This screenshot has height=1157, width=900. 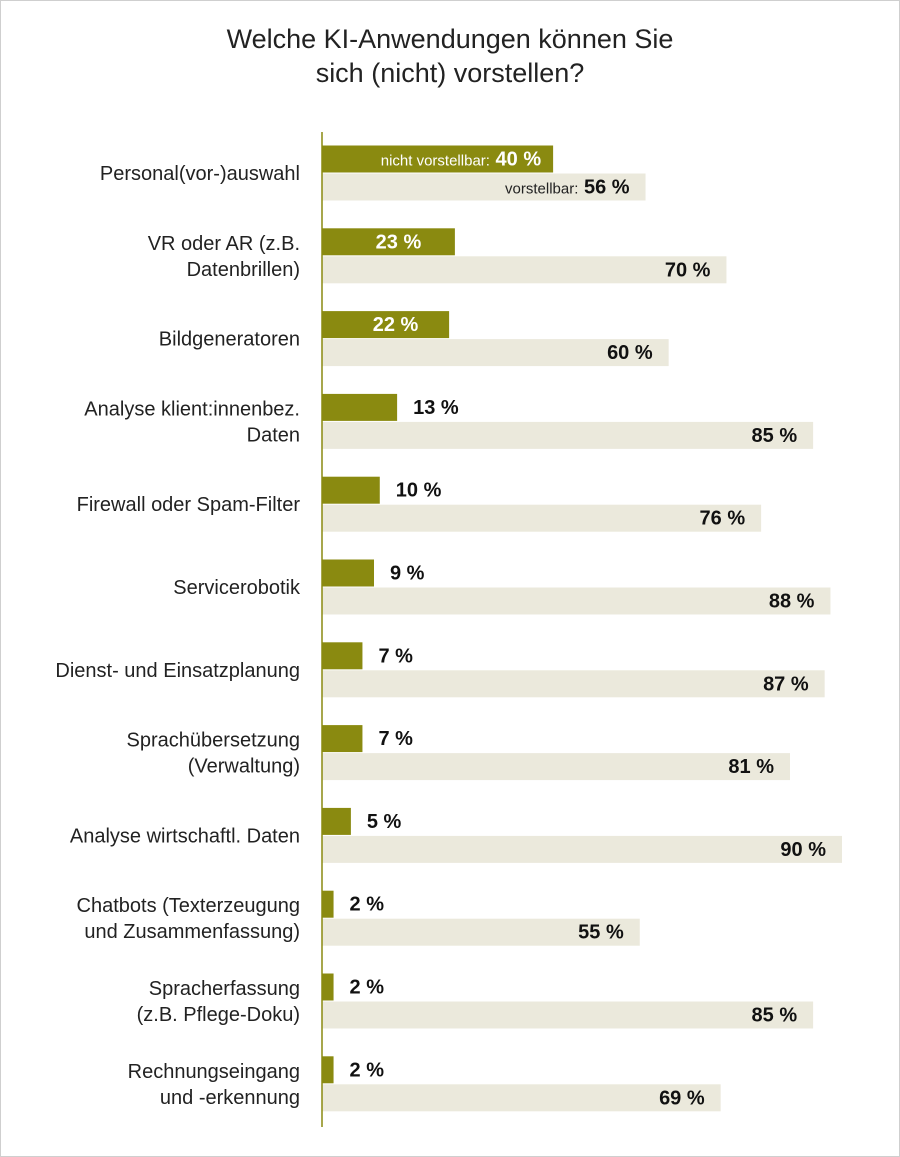 What do you see at coordinates (396, 325) in the screenshot?
I see `value-label-nicht-vorstellbar: 22 %` at bounding box center [396, 325].